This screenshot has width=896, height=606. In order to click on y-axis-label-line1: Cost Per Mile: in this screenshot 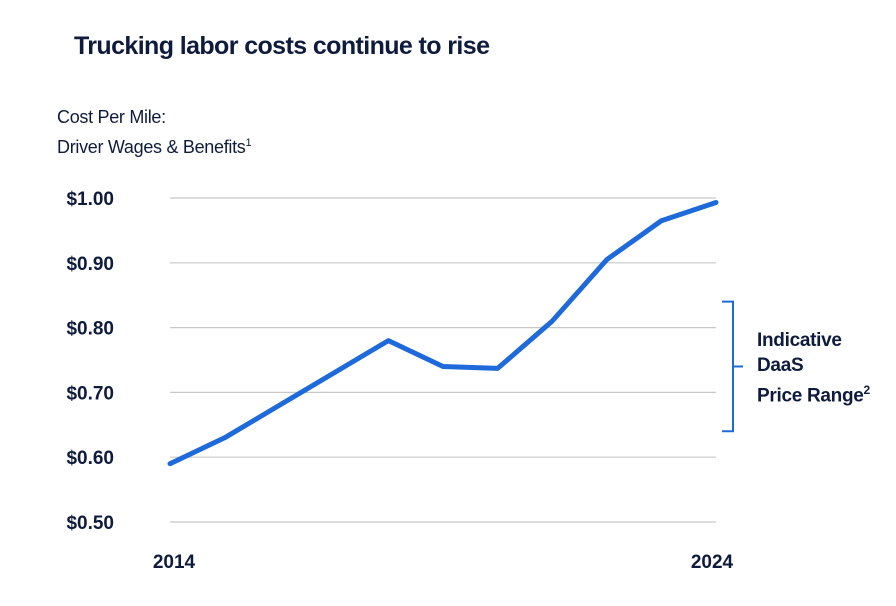, I will do `click(111, 117)`.